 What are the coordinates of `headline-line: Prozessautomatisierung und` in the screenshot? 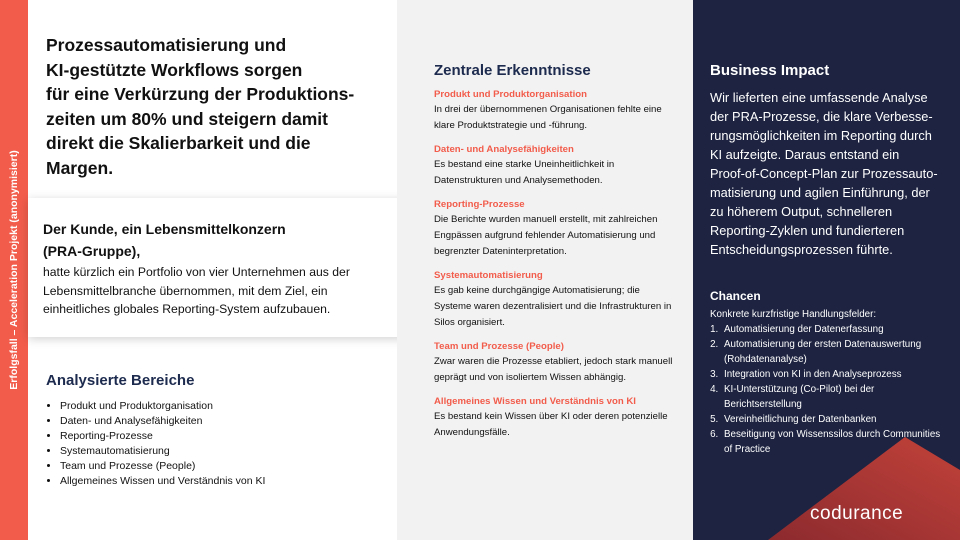 It's located at (166, 45).